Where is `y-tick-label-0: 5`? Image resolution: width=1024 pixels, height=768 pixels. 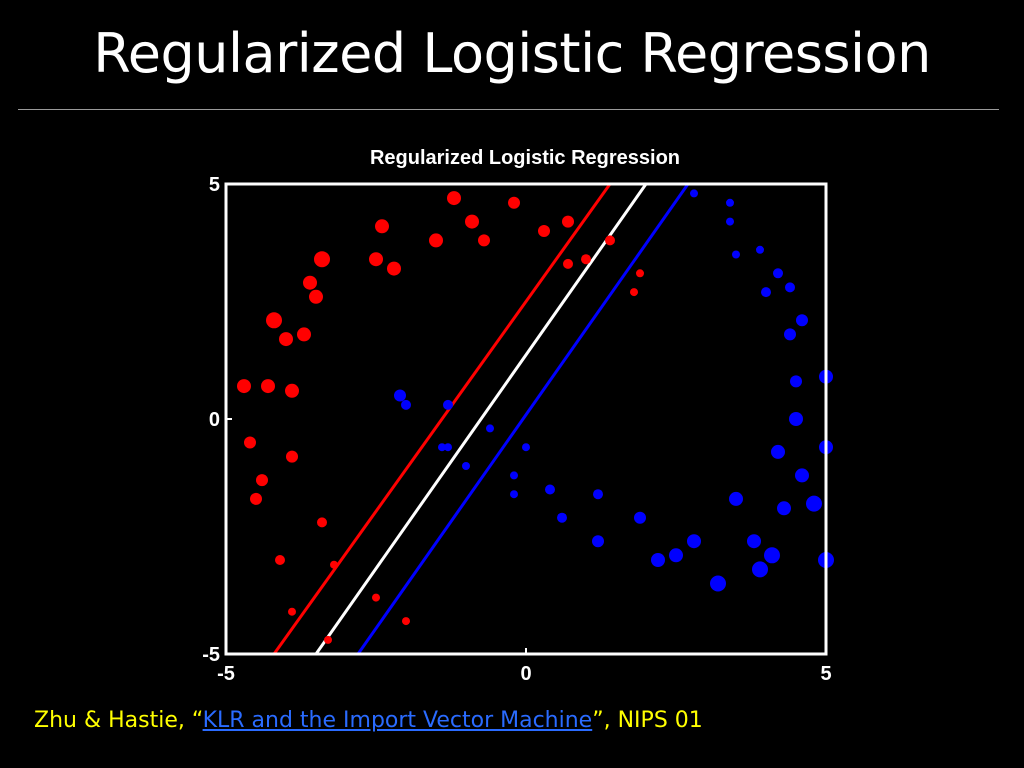 y-tick-label-0: 5 is located at coordinates (214, 185).